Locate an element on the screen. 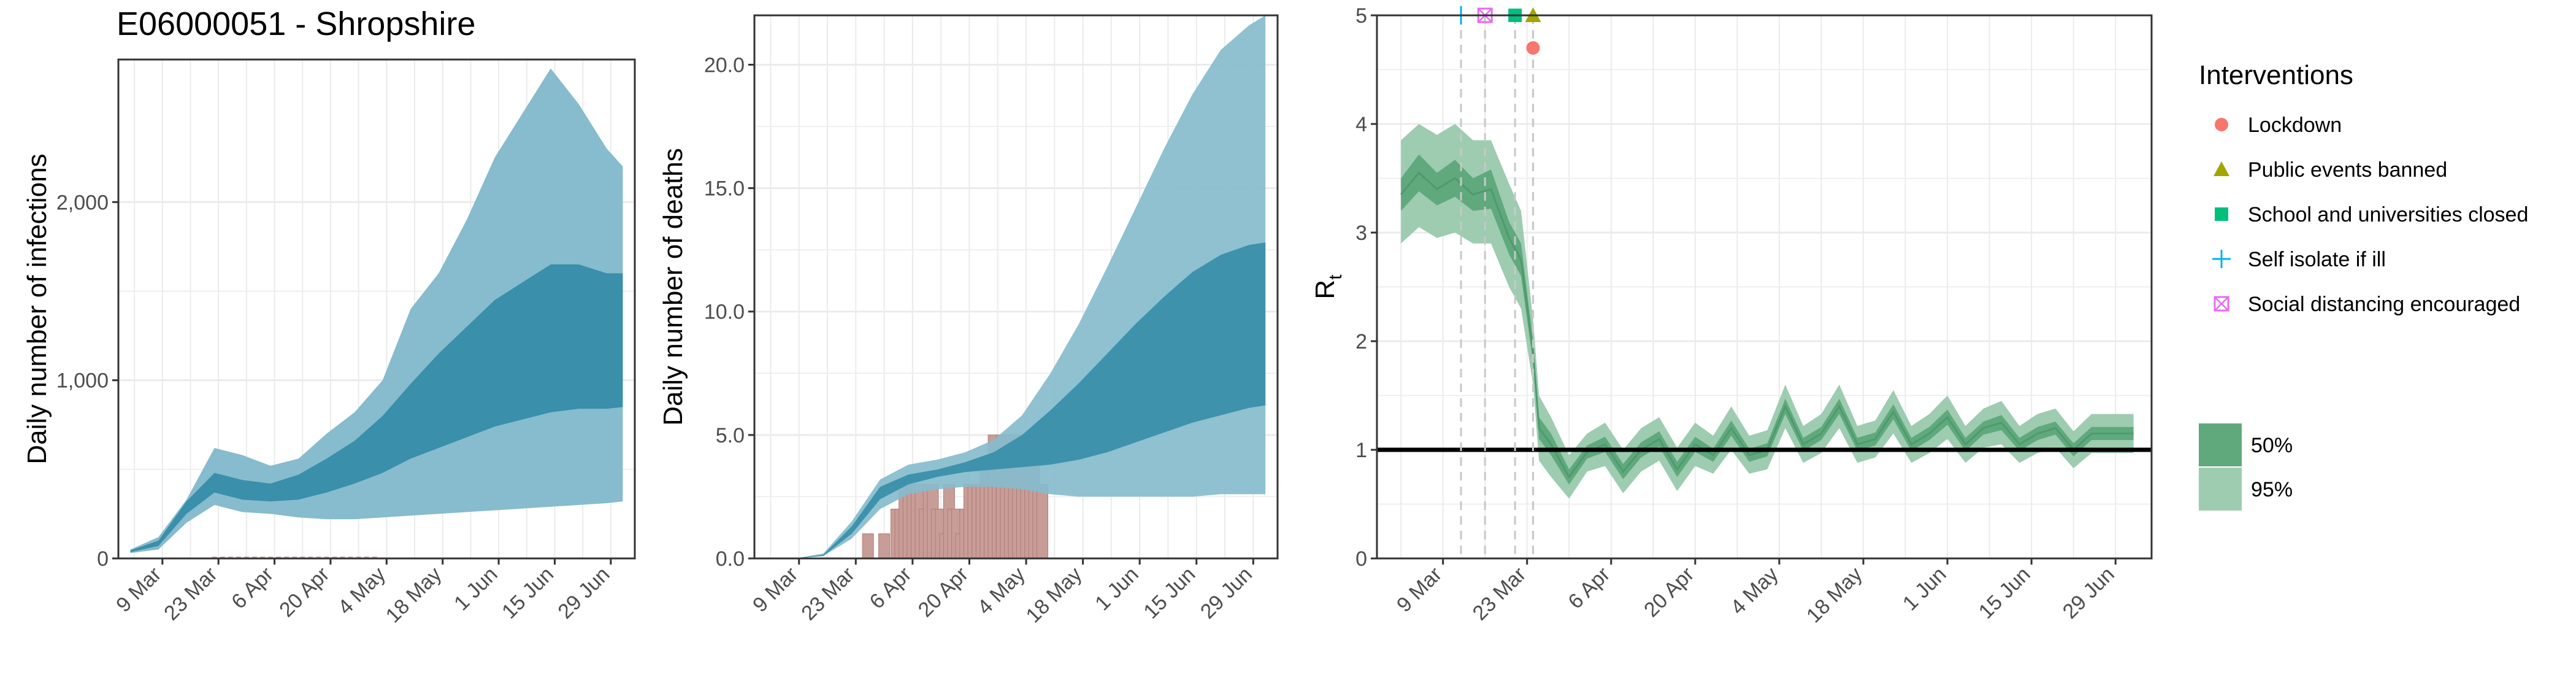  y-tick-label: 5.0 is located at coordinates (730, 435).